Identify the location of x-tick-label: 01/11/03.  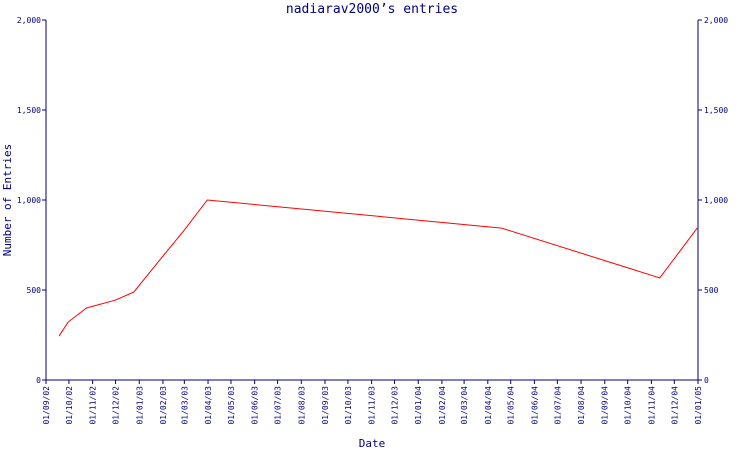
(372, 405).